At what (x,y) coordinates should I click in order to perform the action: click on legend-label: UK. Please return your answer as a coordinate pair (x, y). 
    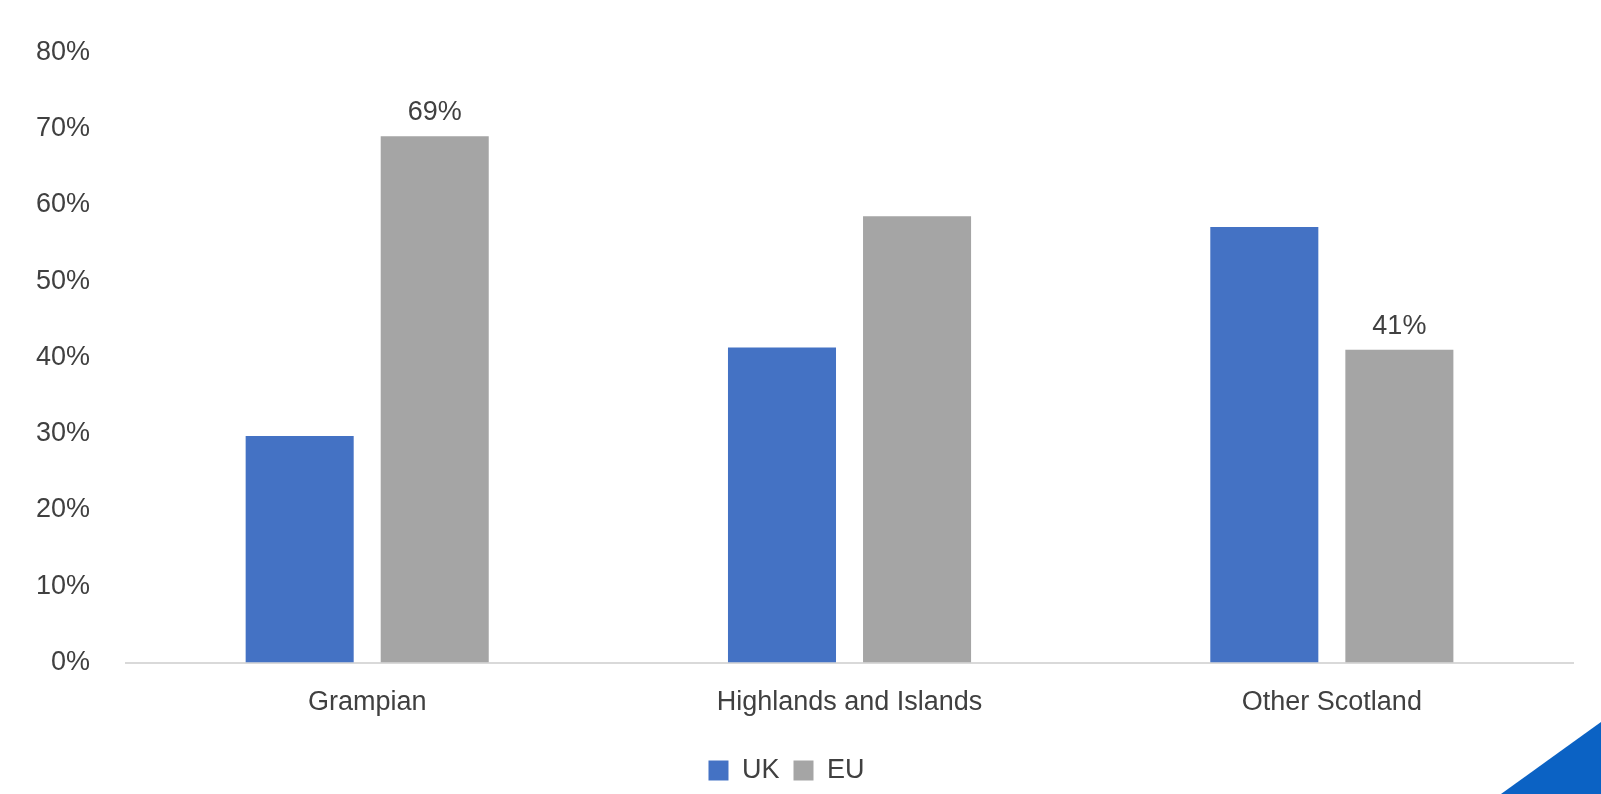
    Looking at the image, I should click on (760, 768).